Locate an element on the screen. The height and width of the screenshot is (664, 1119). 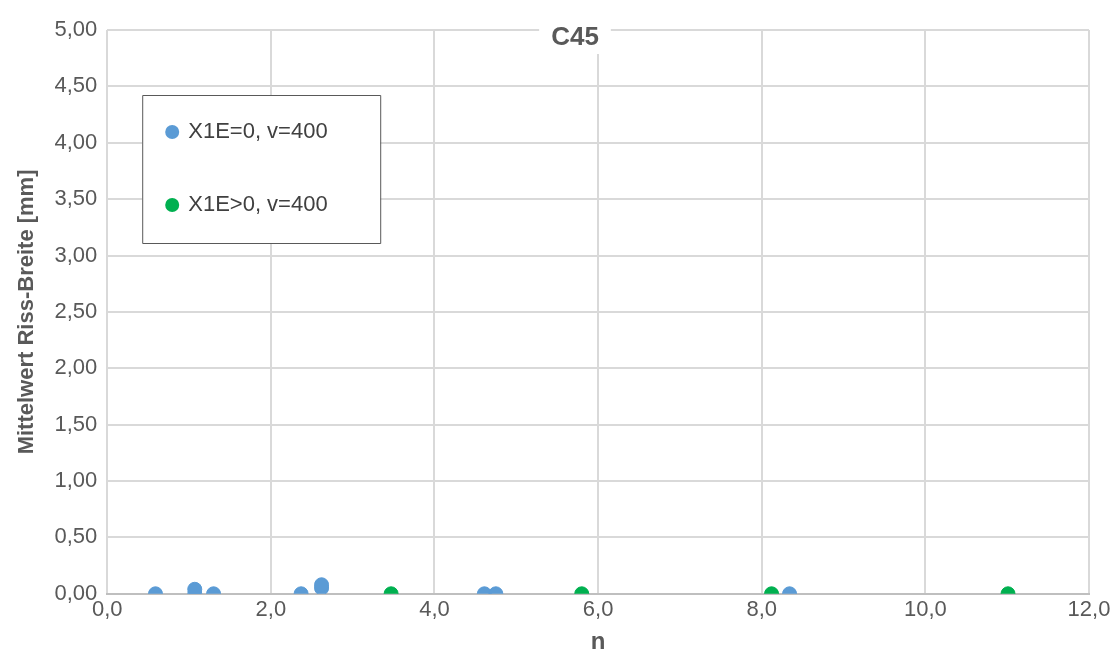
x-tick-label: 6,0 is located at coordinates (598, 609).